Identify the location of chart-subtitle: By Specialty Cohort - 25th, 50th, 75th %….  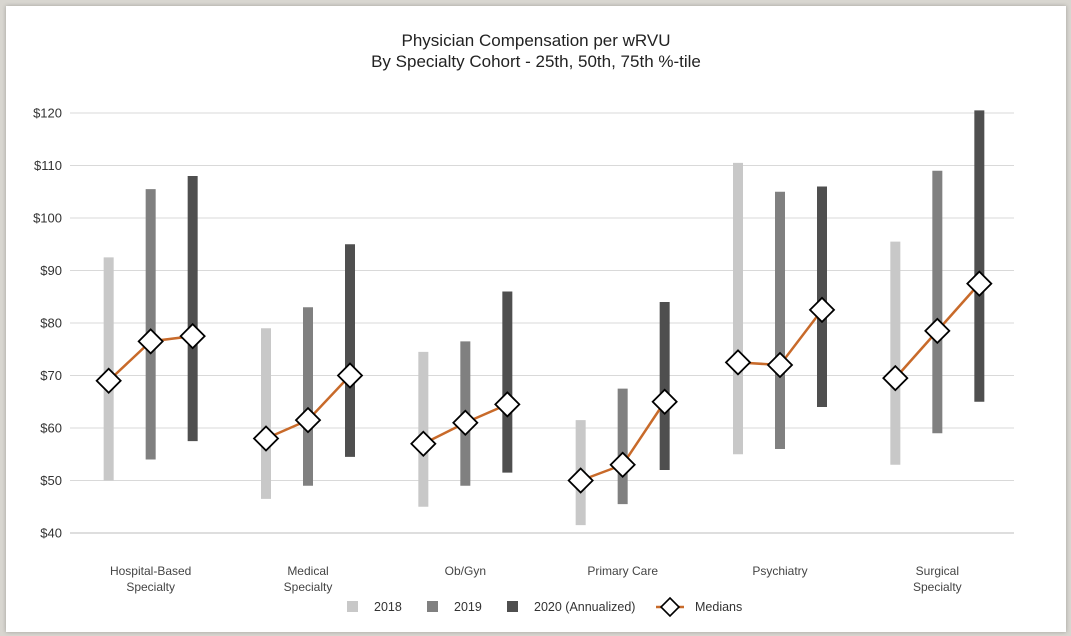
(536, 61).